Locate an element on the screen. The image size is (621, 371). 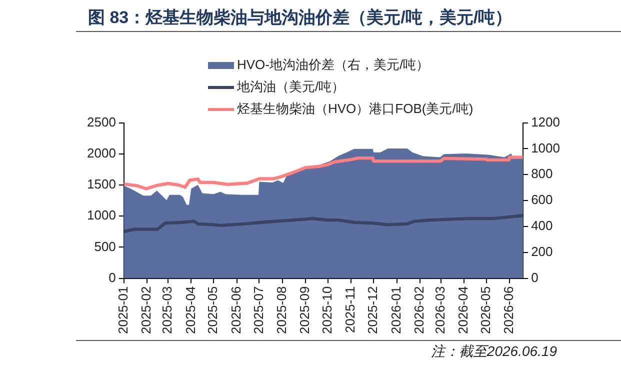
y-tick-label: 2000 is located at coordinates (101, 152).